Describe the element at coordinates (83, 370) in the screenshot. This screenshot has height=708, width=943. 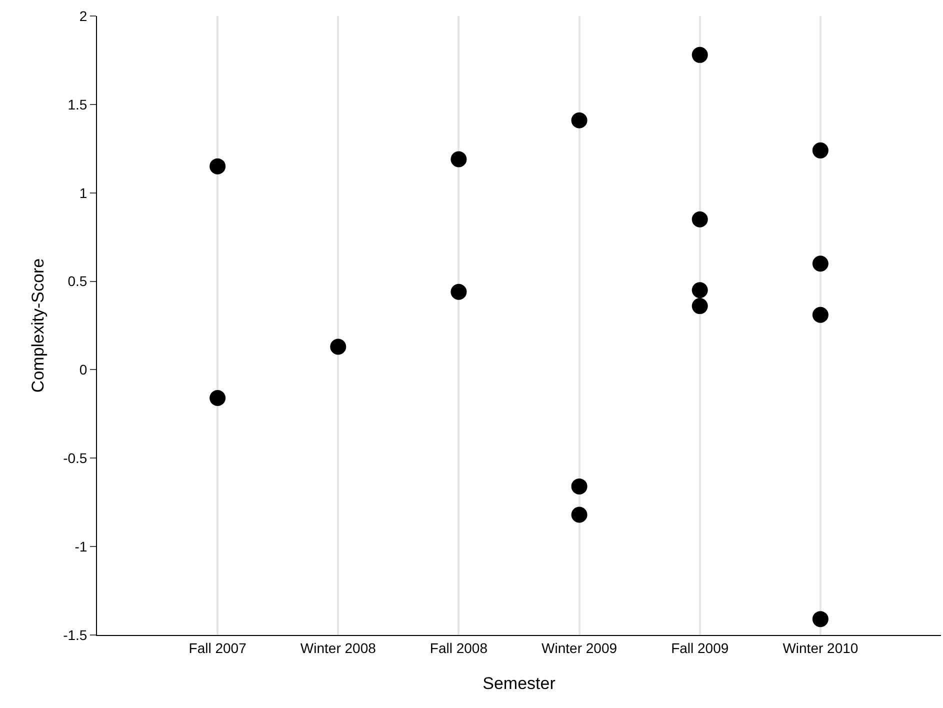
I see `y-tick-label: 0` at that location.